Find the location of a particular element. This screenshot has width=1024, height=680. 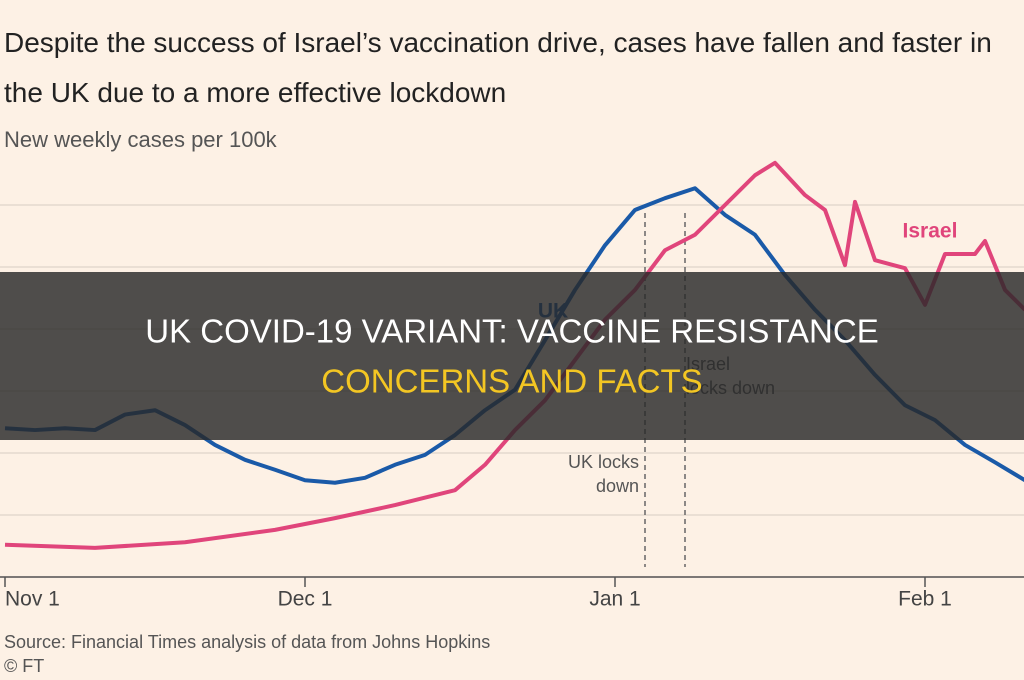

credit: © FT is located at coordinates (24, 666).